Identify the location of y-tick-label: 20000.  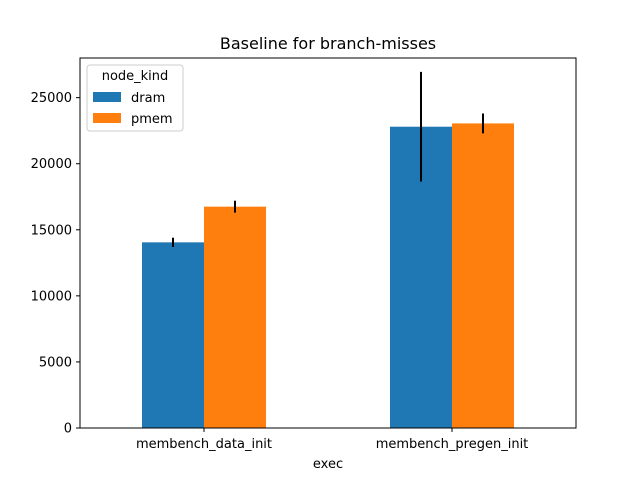
(51, 164).